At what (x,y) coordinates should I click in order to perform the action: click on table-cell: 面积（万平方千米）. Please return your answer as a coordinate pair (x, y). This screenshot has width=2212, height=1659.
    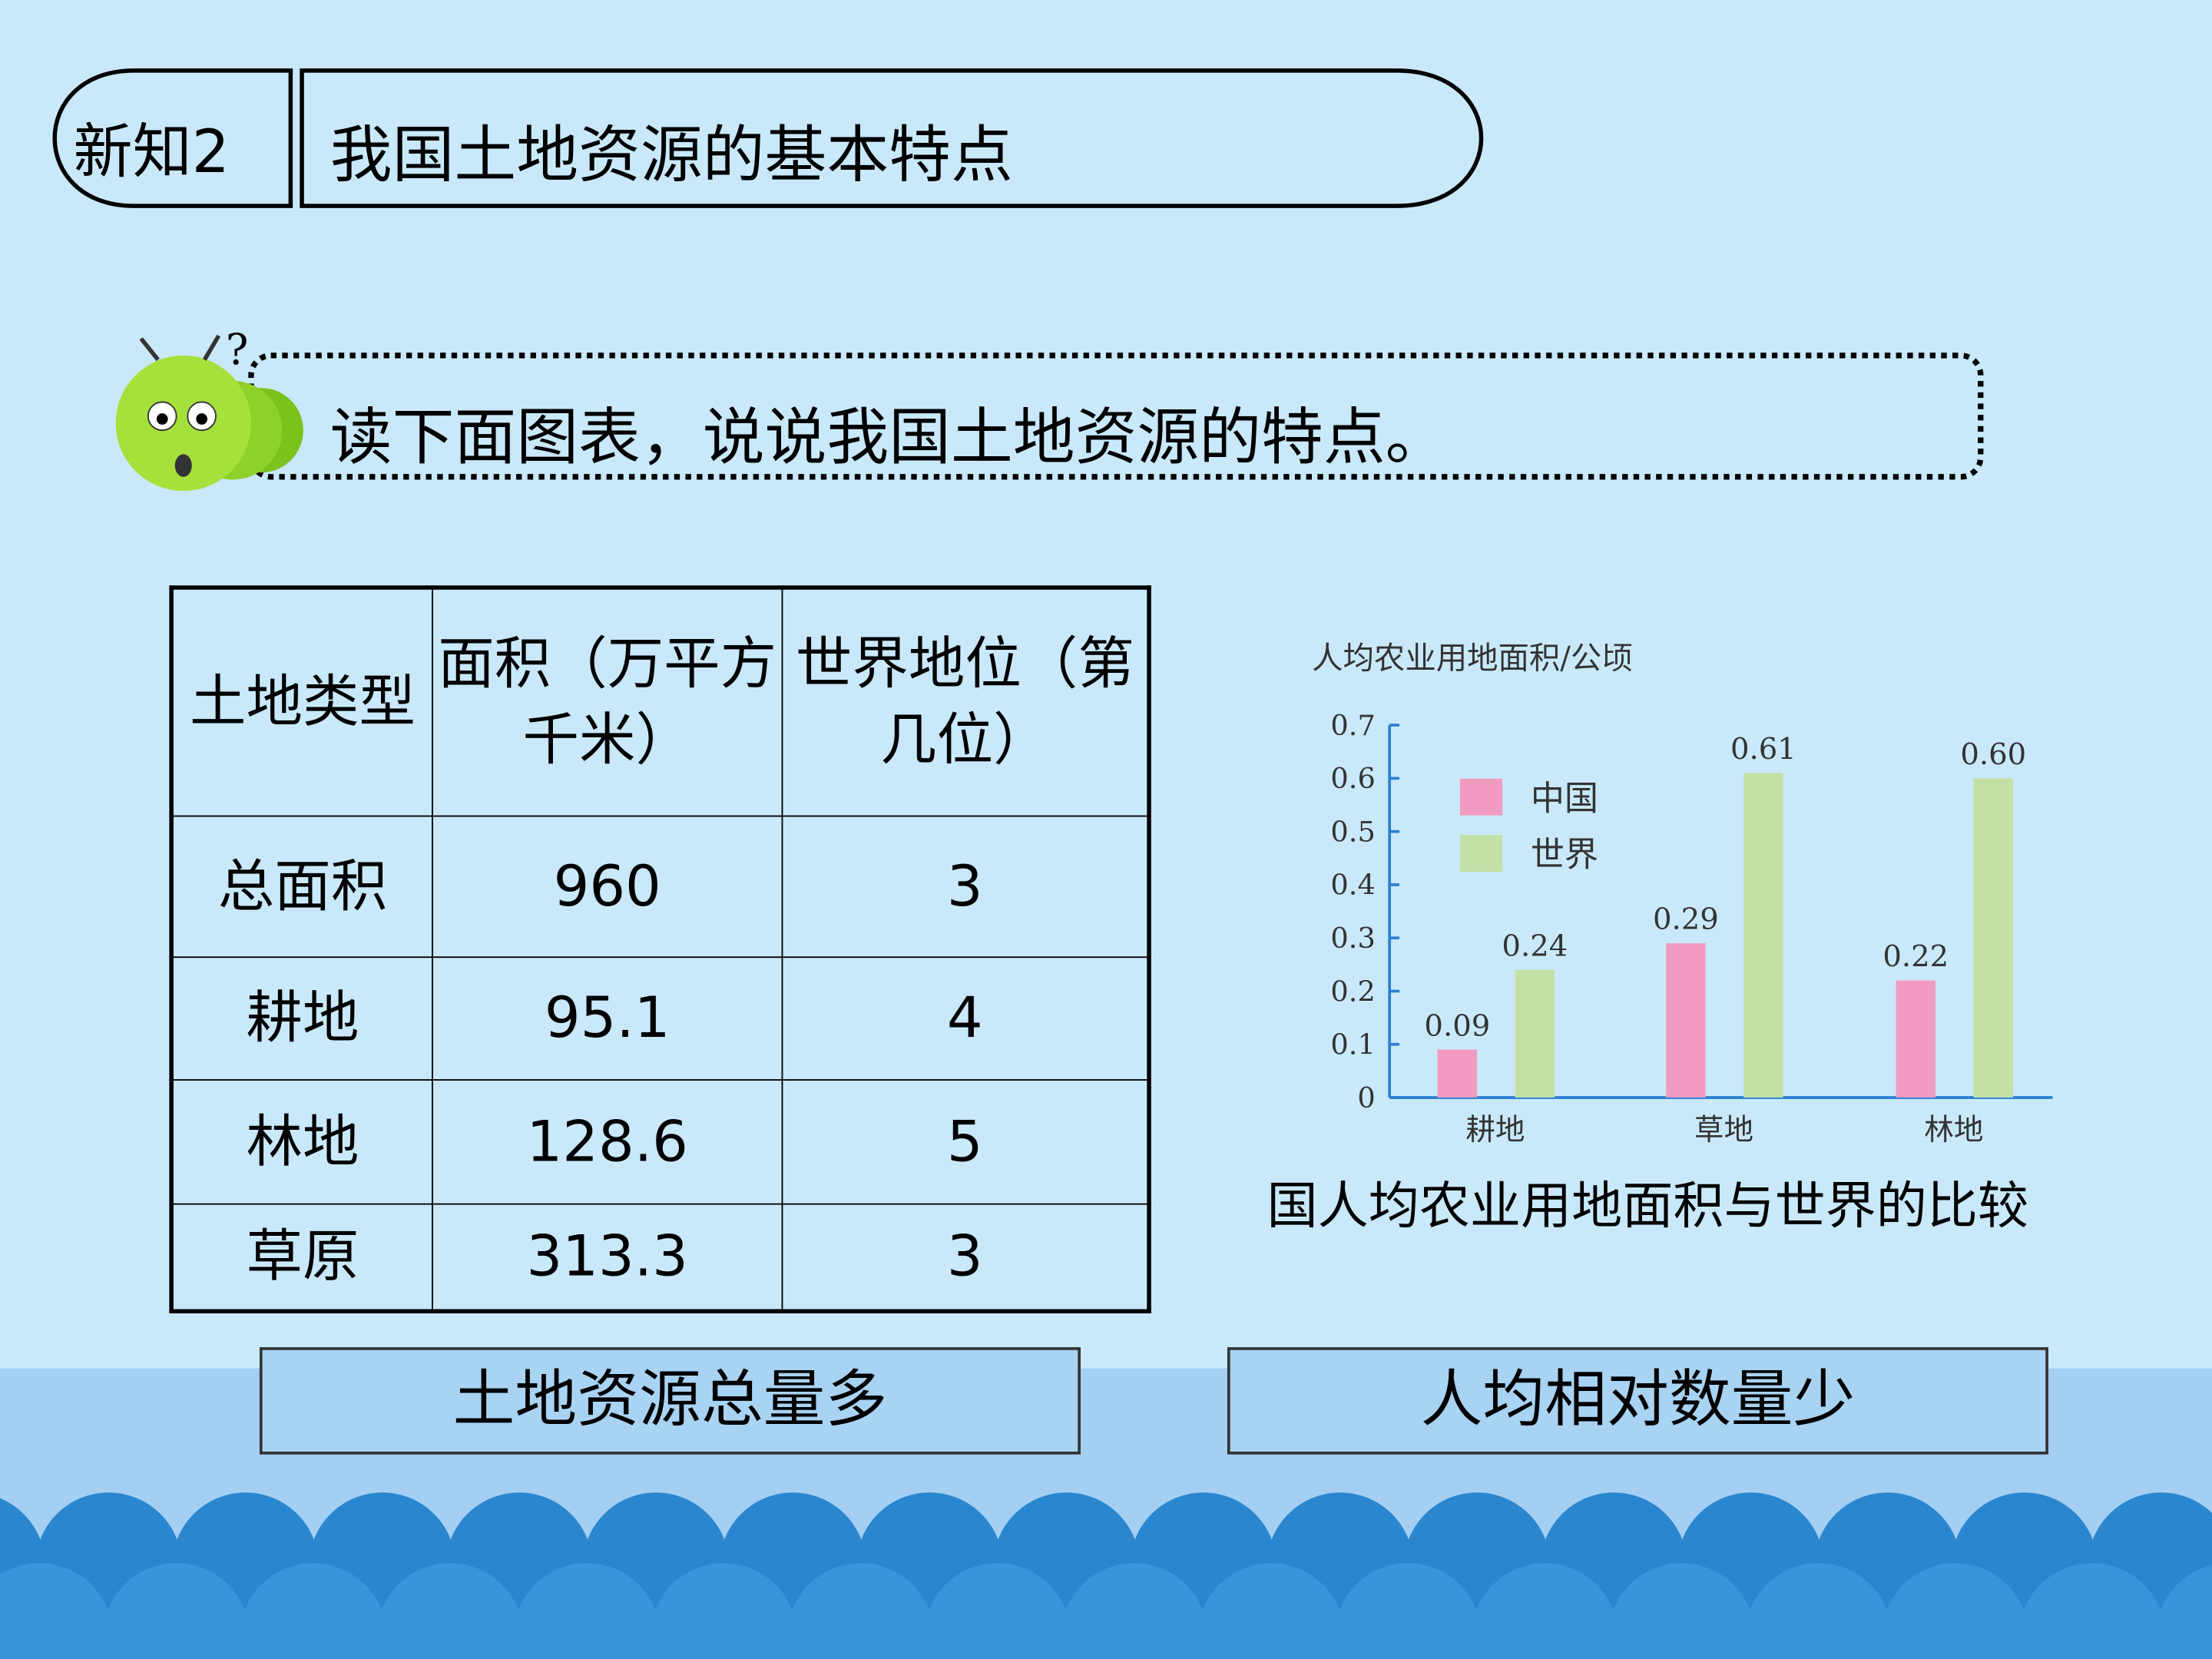
    Looking at the image, I should click on (607, 702).